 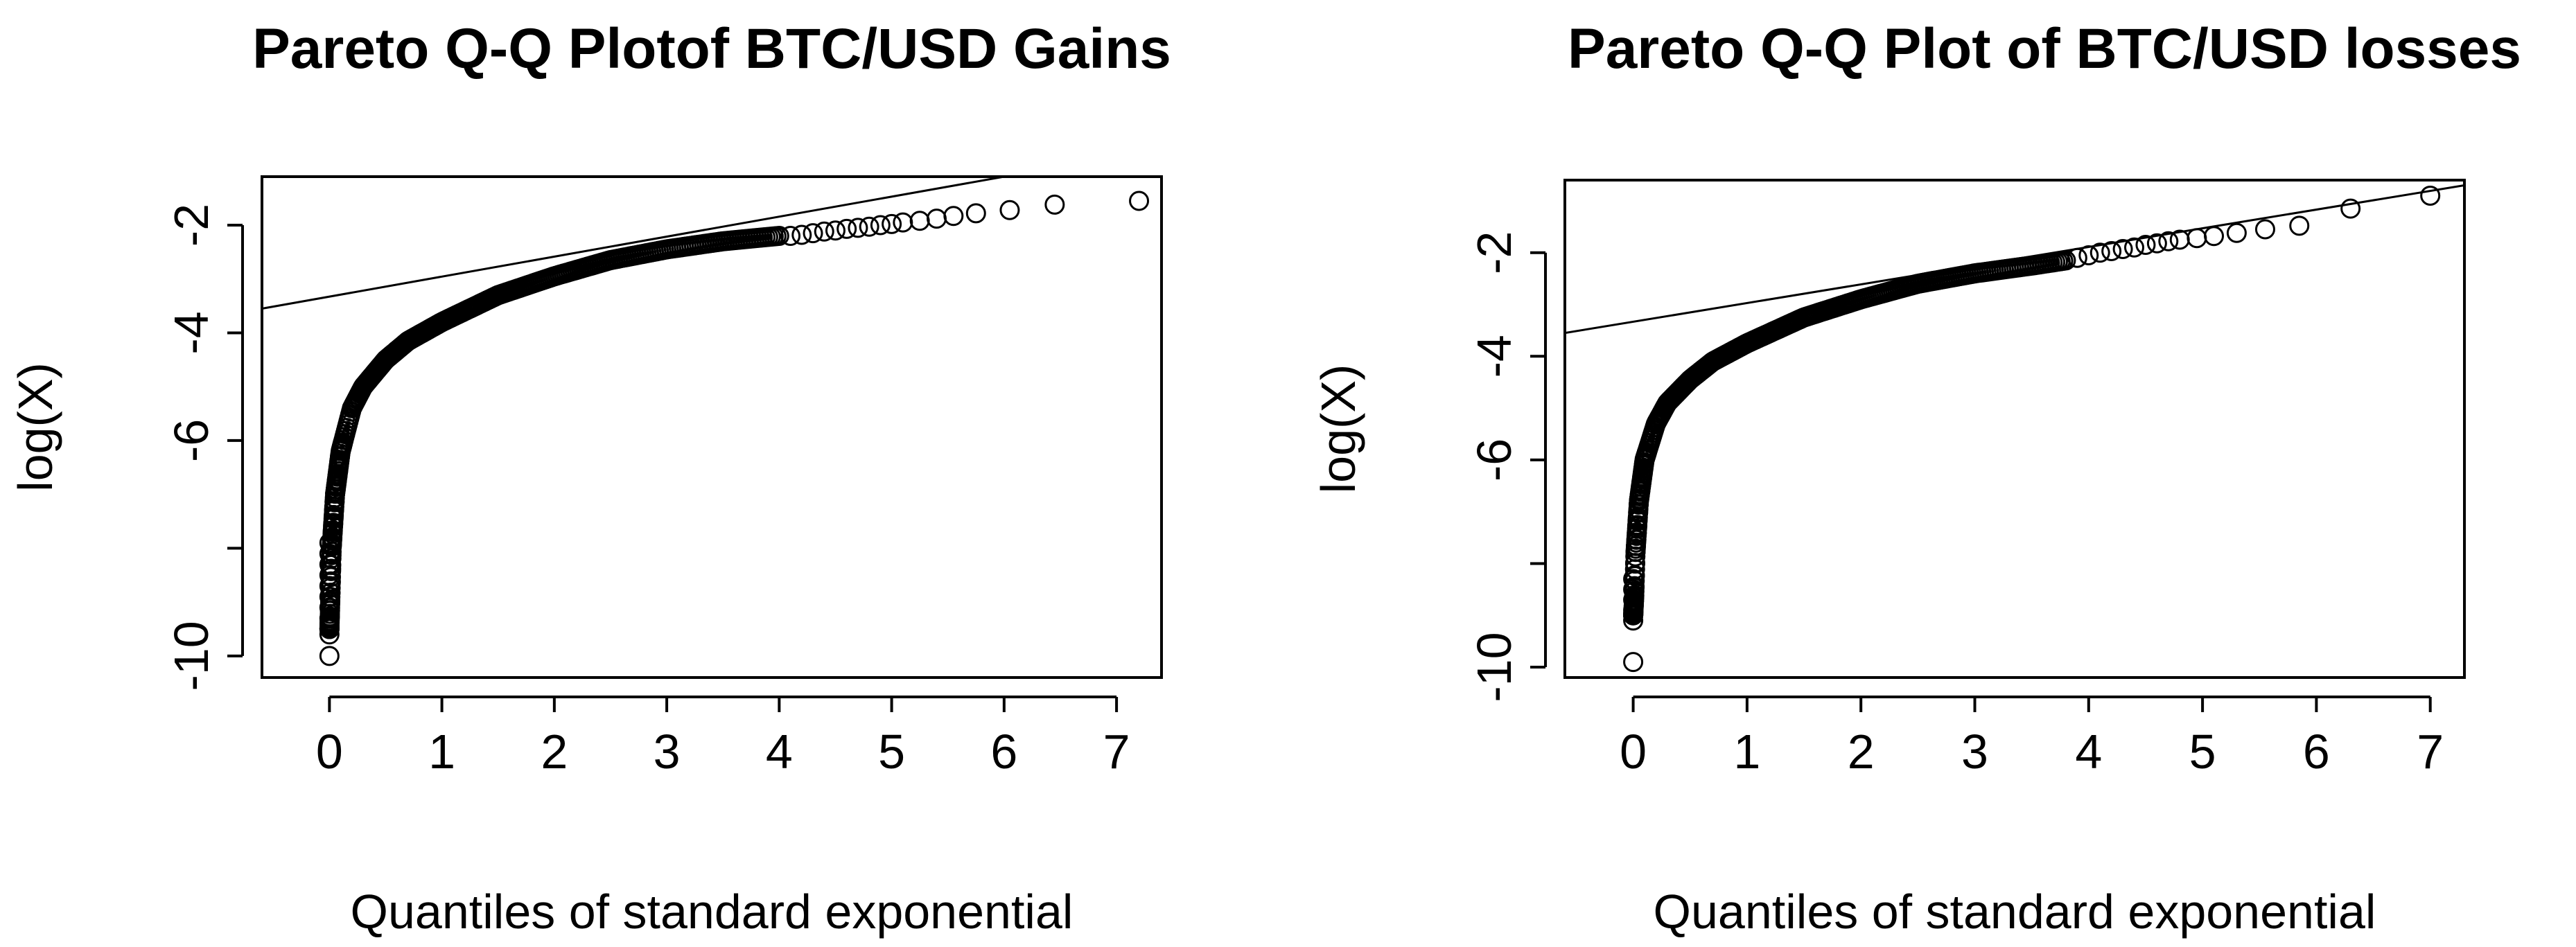 What do you see at coordinates (2044, 49) in the screenshot?
I see `chart-title: Pareto Q-Q Plot of BTC/USD losses` at bounding box center [2044, 49].